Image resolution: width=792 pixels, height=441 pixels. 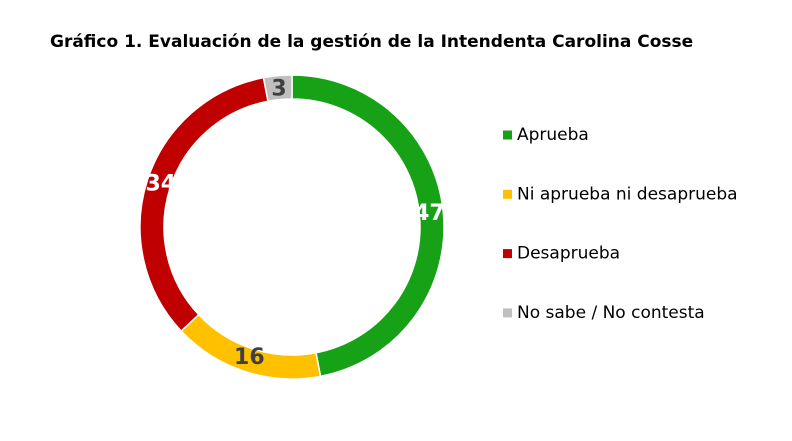 What do you see at coordinates (249, 357) in the screenshot?
I see `value-label: 16` at bounding box center [249, 357].